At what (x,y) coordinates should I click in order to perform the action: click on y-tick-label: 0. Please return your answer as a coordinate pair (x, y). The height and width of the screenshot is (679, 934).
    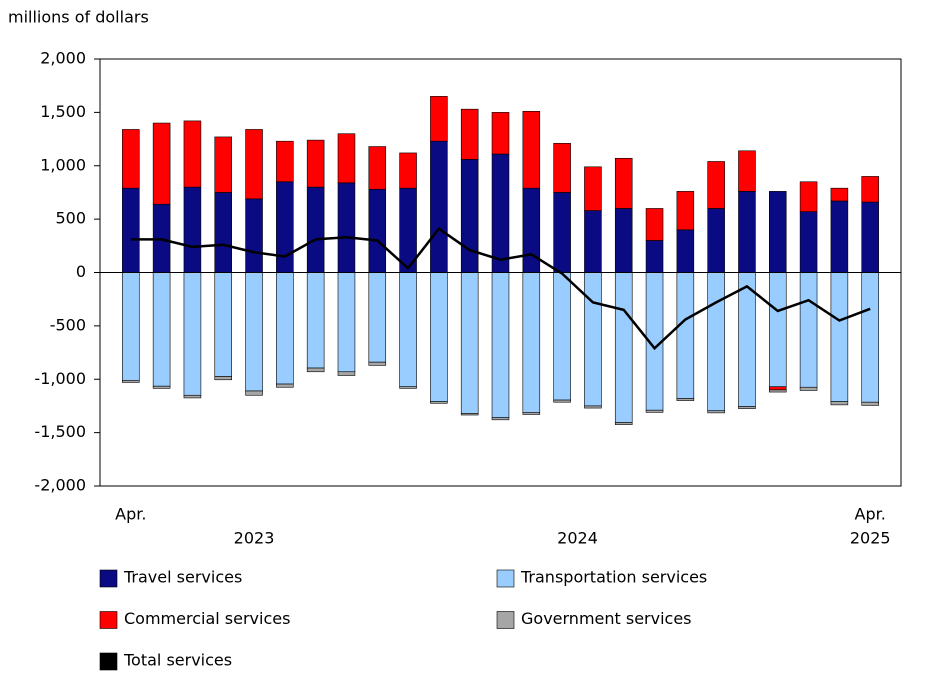
    Looking at the image, I should click on (81, 271).